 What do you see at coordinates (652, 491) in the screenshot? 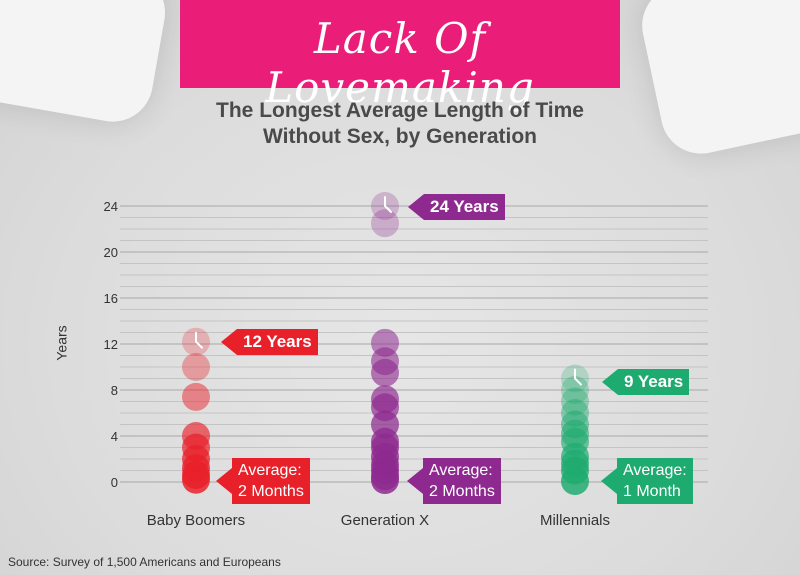
I see `average-value: 1 Month` at bounding box center [652, 491].